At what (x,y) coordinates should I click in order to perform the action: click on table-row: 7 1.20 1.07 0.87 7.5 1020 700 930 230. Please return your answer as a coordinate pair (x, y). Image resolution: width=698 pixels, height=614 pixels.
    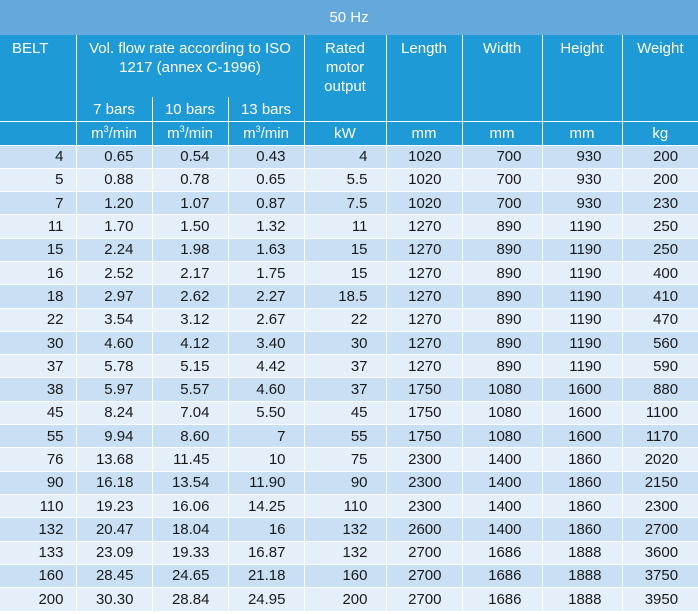
    Looking at the image, I should click on (349, 203).